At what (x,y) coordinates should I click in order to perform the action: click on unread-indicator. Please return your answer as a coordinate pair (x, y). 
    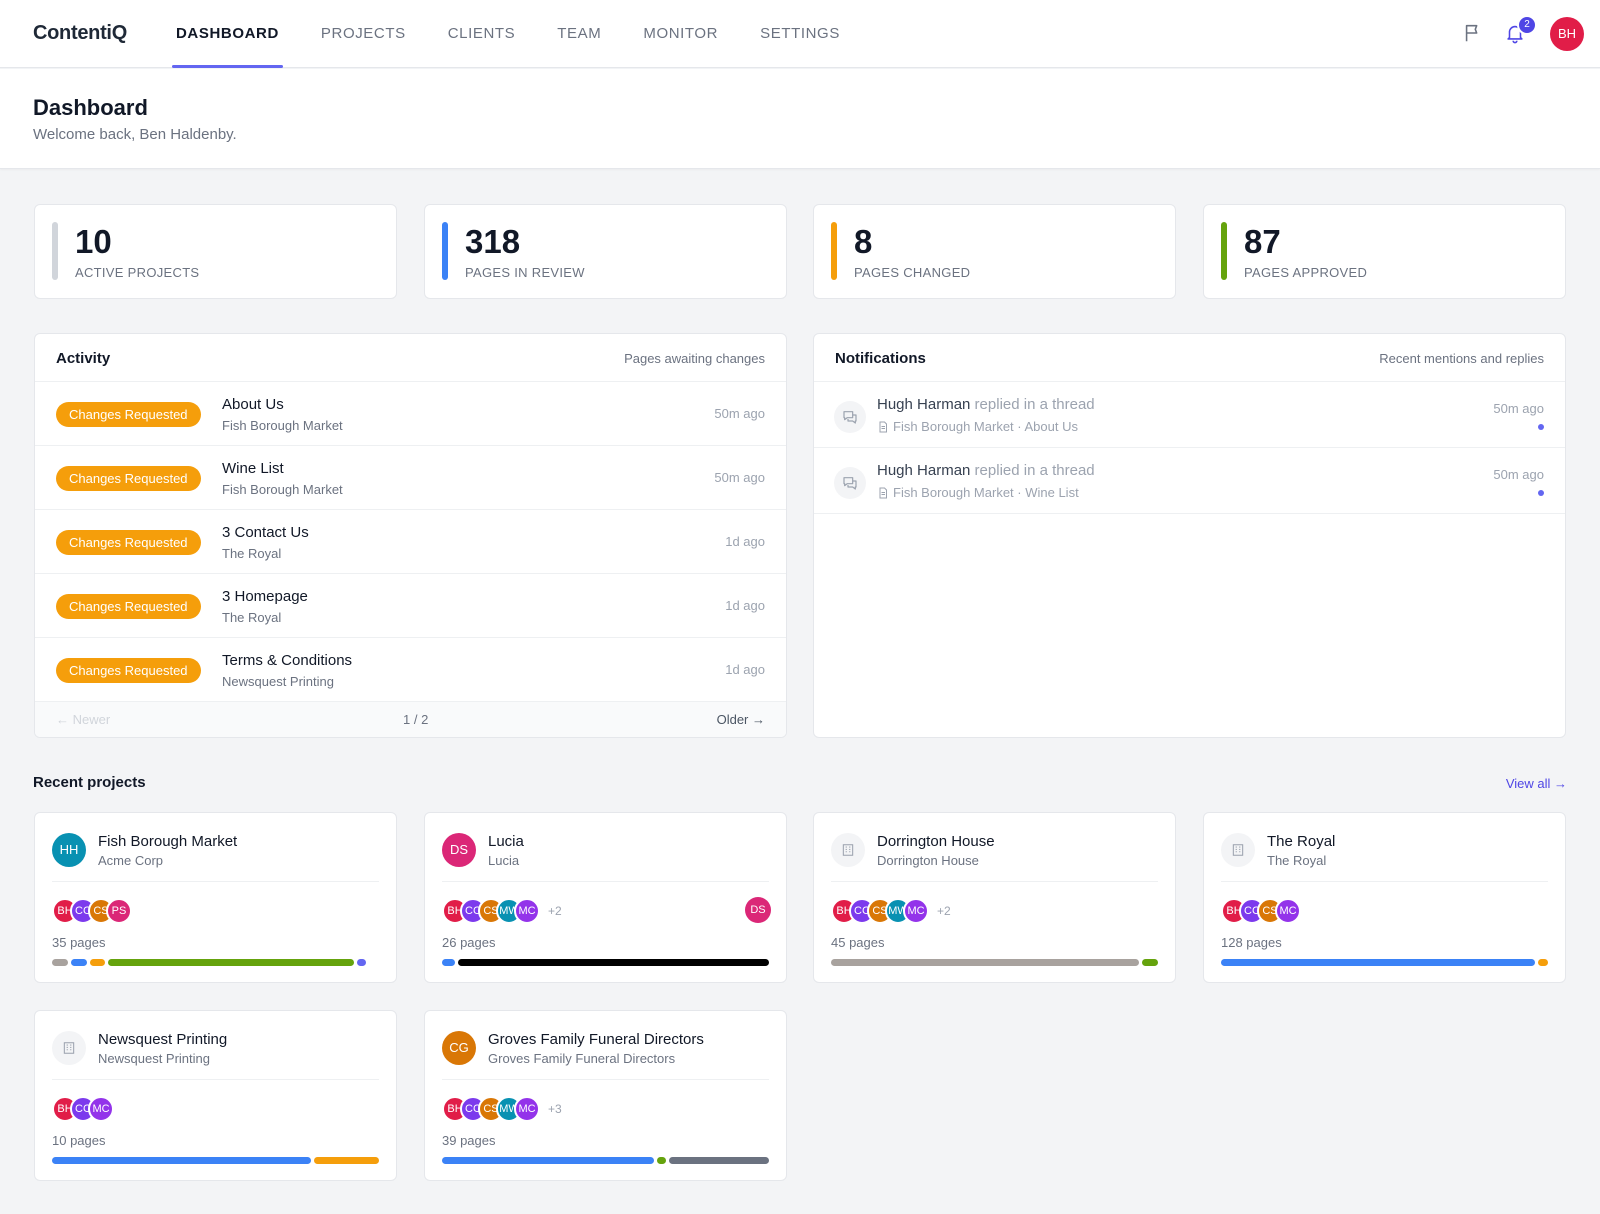
    Looking at the image, I should click on (1541, 427).